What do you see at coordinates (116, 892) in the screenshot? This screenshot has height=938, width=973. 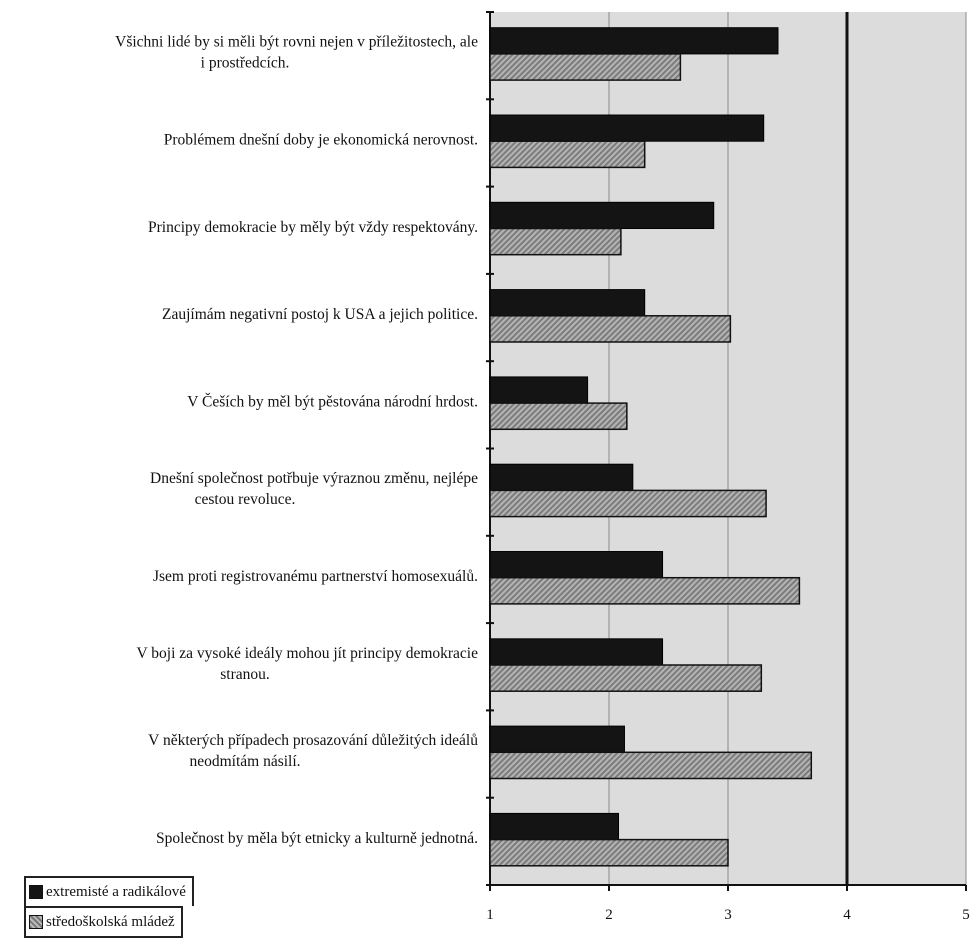 I see `legend-label-extremists: extremisté a radikálové` at bounding box center [116, 892].